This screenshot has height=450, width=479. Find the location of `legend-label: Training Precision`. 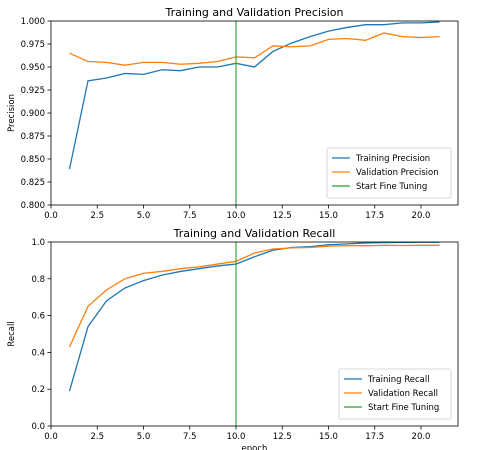

legend-label: Training Precision is located at coordinates (392, 159).